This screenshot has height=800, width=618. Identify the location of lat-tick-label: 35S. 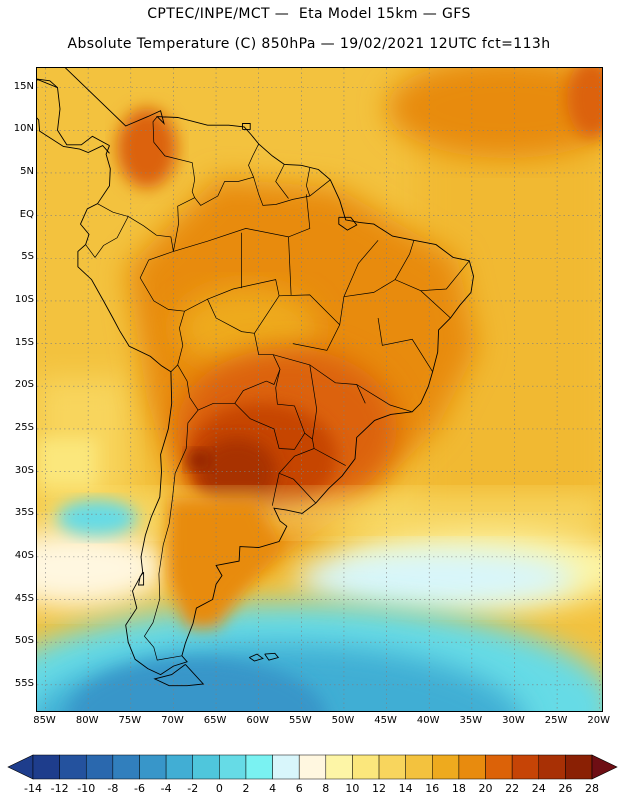
(24, 513).